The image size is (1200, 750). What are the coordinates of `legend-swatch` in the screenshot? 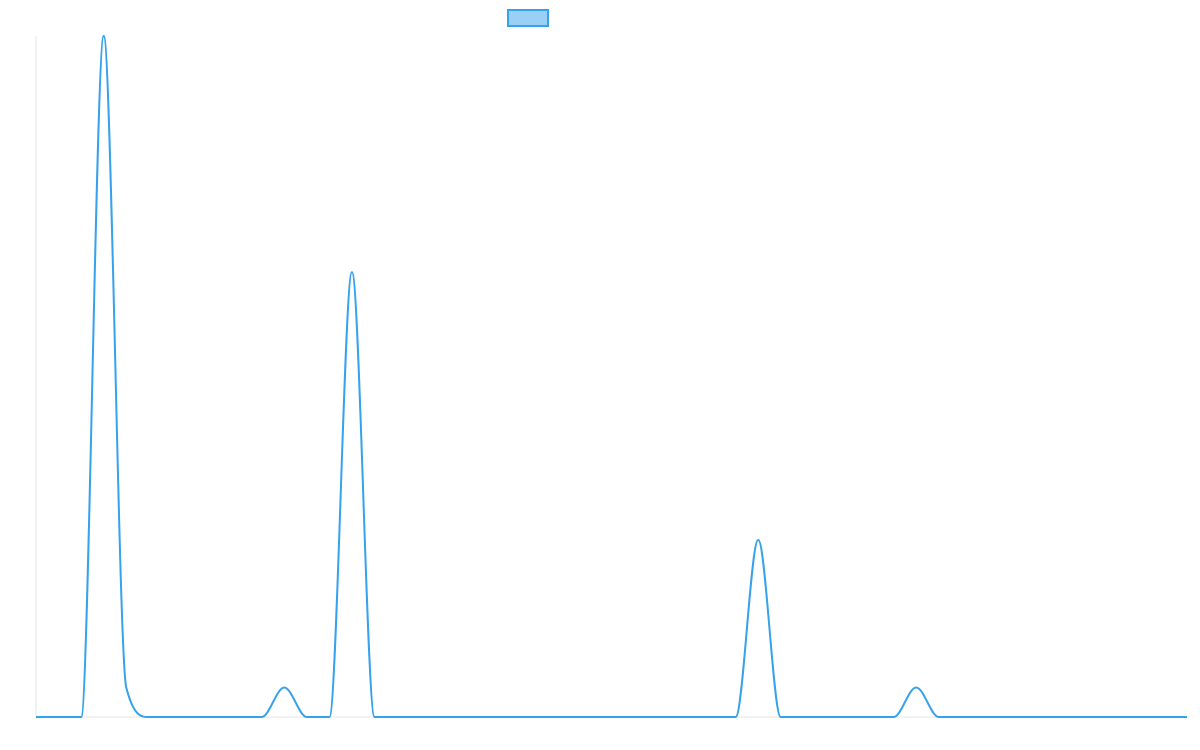 It's located at (528, 18).